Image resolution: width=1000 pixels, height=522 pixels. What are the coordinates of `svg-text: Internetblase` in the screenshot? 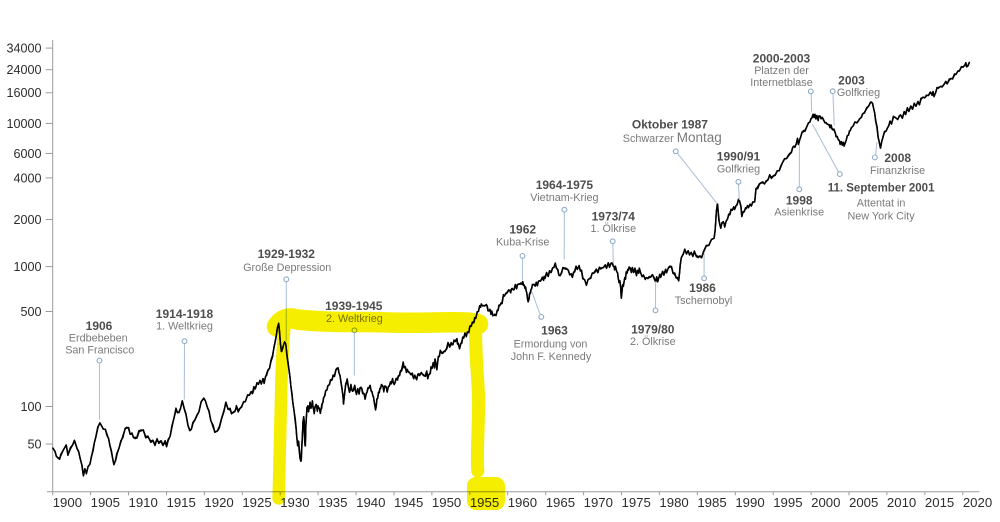 It's located at (781, 83).